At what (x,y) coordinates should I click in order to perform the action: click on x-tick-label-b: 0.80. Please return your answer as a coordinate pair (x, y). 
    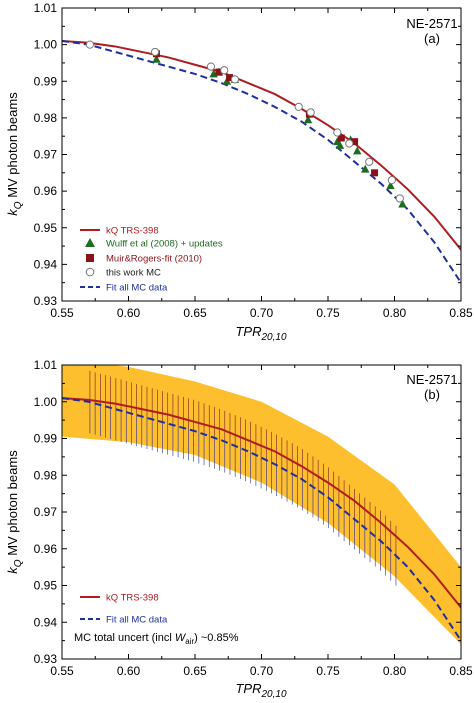
    Looking at the image, I should click on (395, 671).